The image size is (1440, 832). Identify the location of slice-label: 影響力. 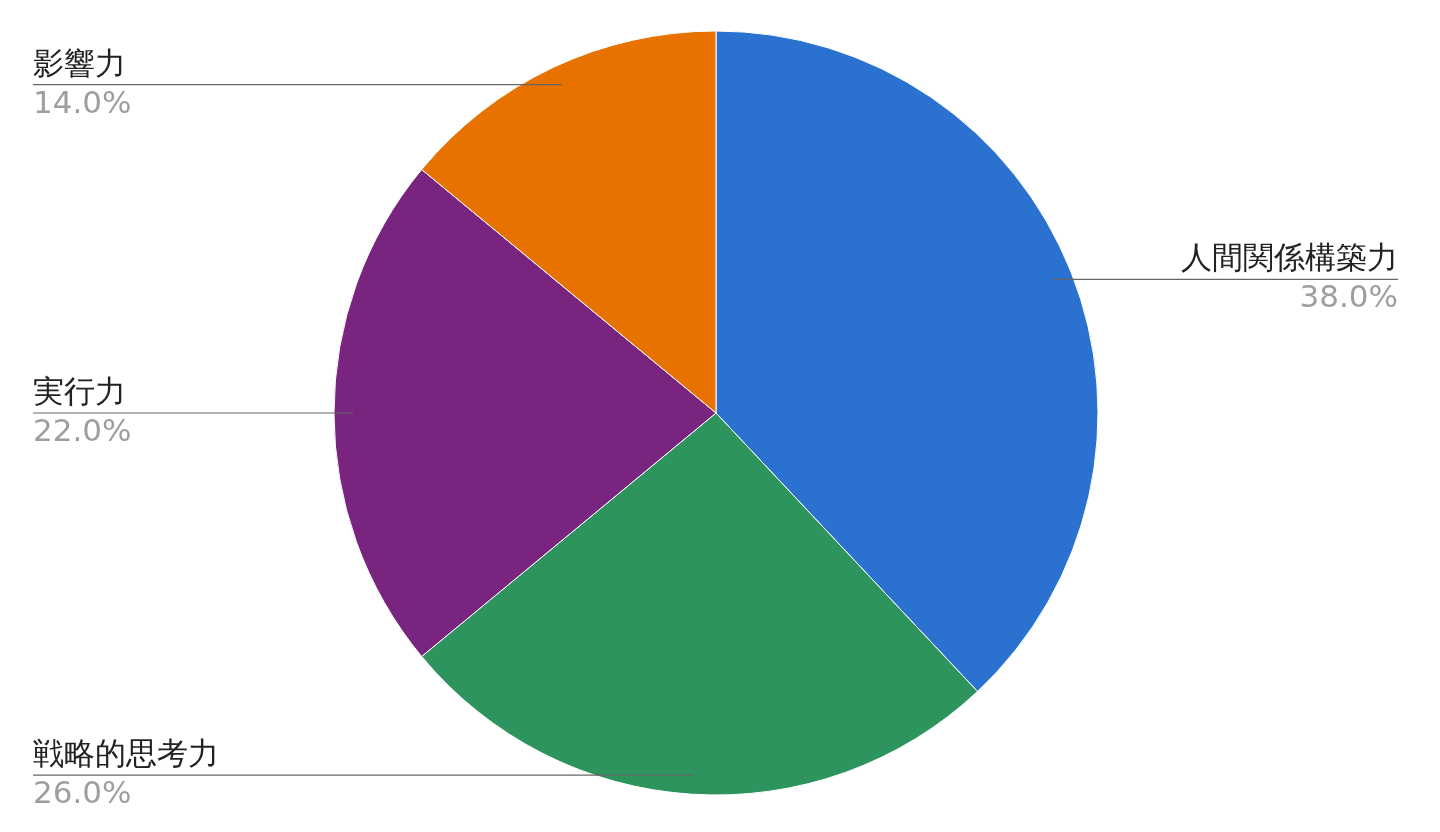
(79, 62).